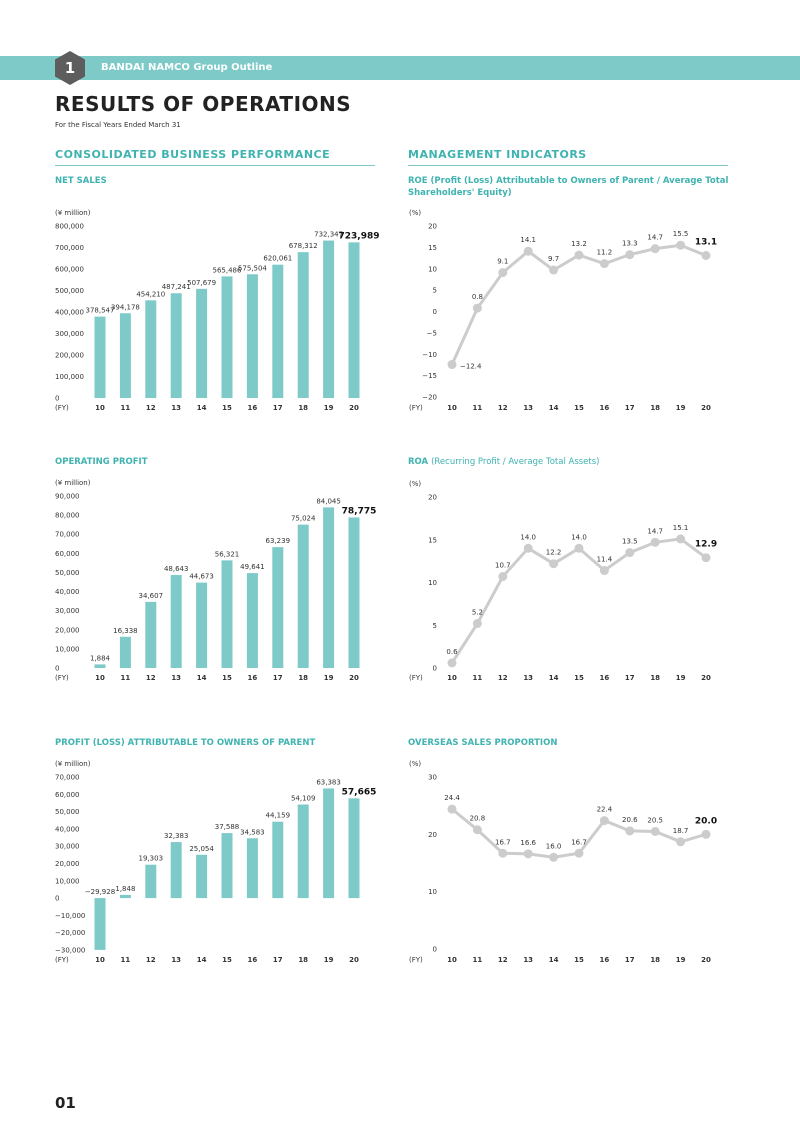 The image size is (800, 1140). Describe the element at coordinates (176, 569) in the screenshot. I see `operating-profit-value-label: 48,643` at that location.